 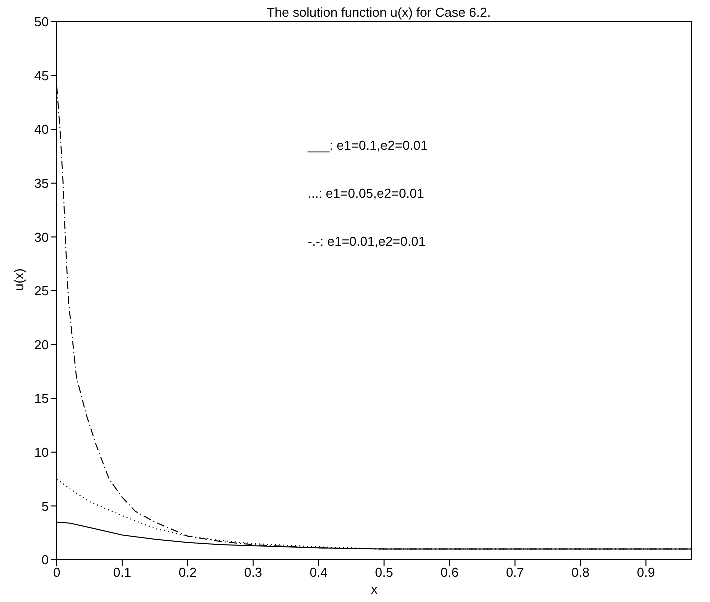 I want to click on x-tick-label: 0.7, so click(x=515, y=572).